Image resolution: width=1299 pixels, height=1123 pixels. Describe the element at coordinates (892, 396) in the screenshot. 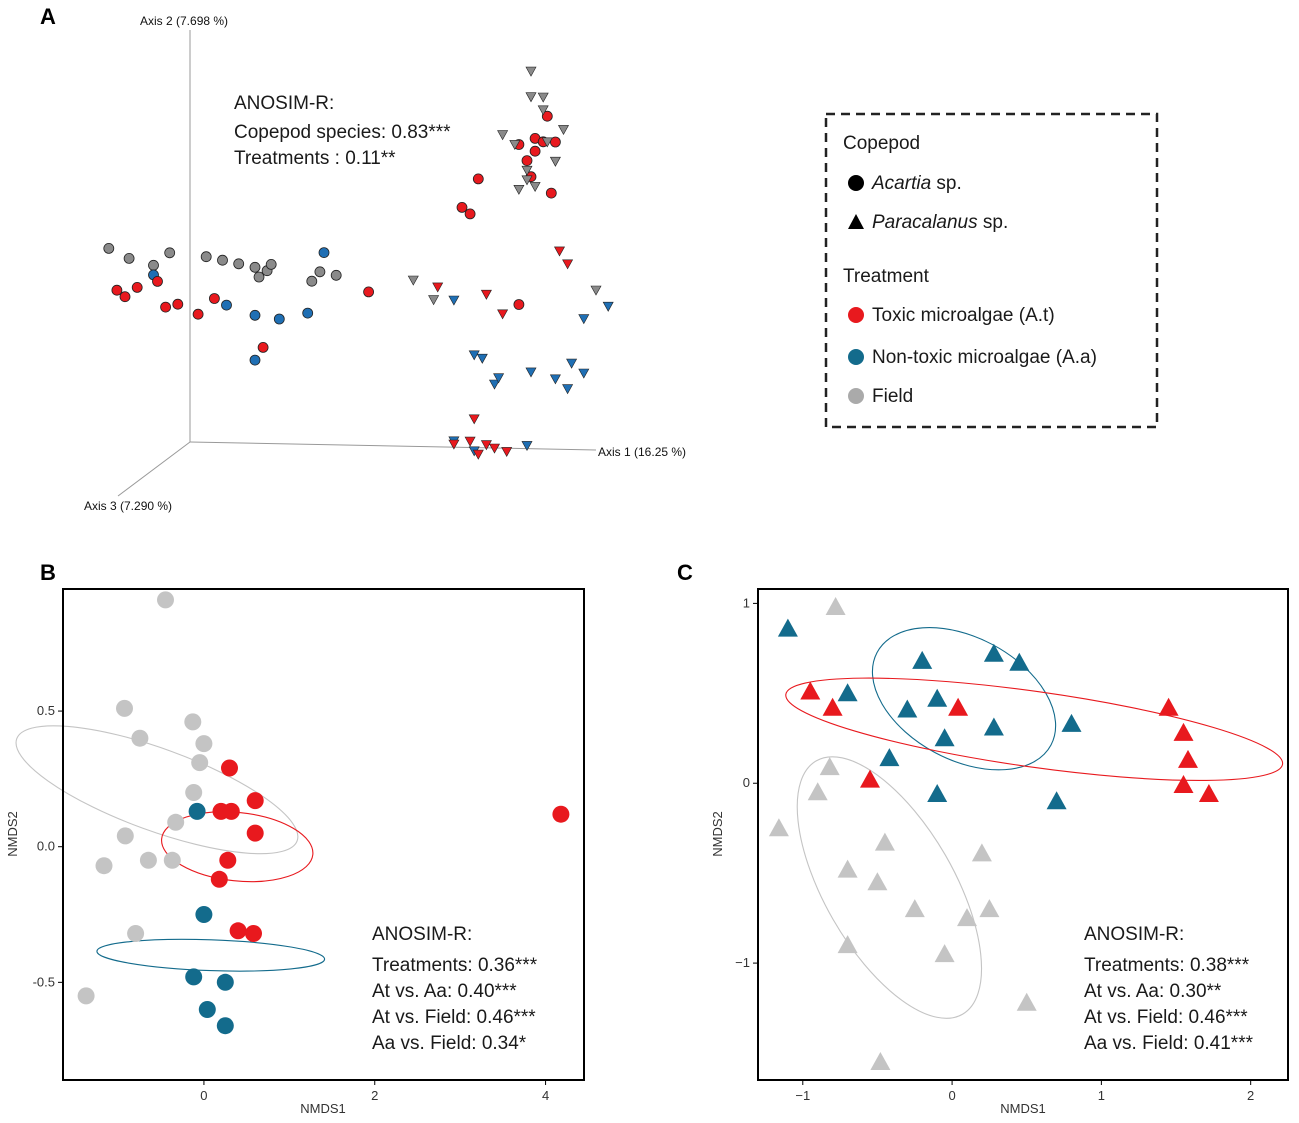

I see `legend-field-label: Field` at that location.